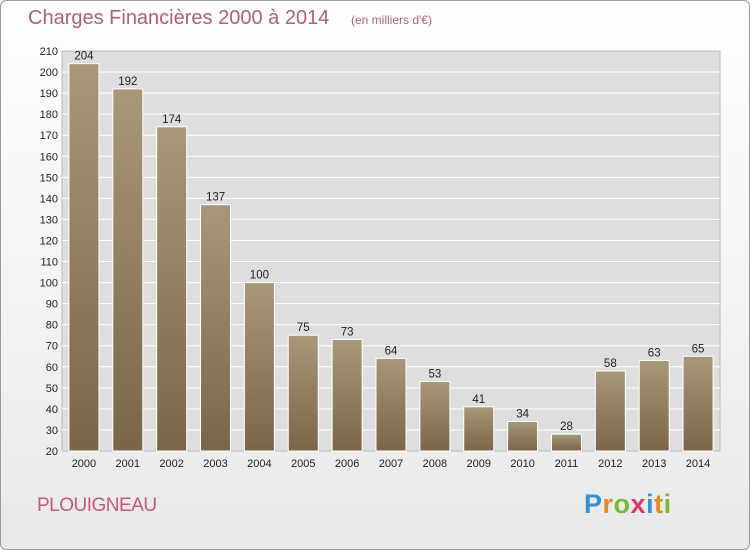 This screenshot has height=550, width=750. I want to click on logo-letter: o, so click(622, 504).